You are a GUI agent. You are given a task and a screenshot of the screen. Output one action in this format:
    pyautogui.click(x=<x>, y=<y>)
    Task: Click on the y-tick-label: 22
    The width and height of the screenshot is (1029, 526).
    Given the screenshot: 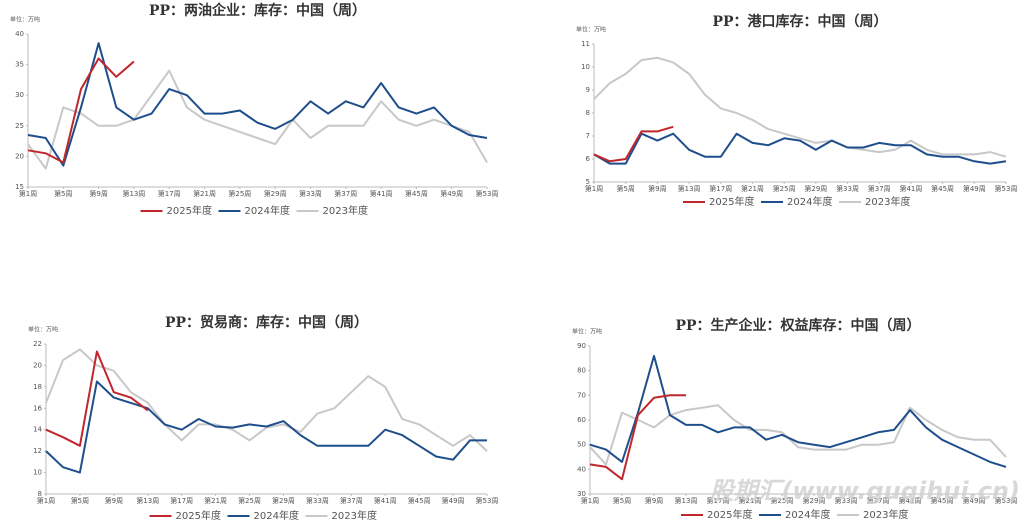 What is the action you would take?
    pyautogui.click(x=37, y=344)
    